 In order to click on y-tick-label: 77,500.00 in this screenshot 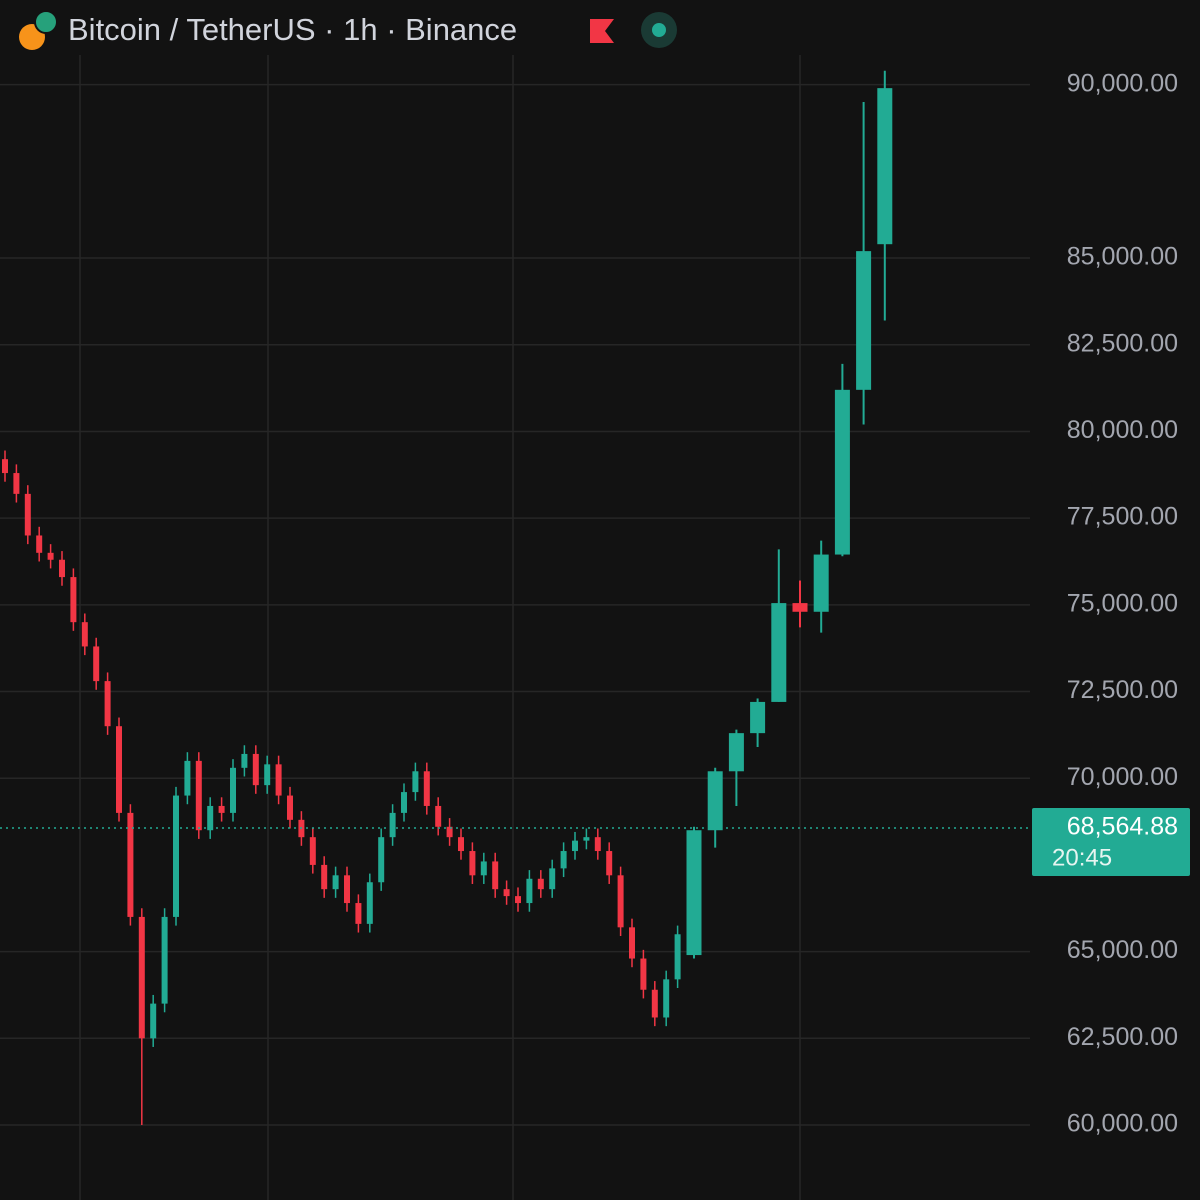, I will do `click(1122, 517)`.